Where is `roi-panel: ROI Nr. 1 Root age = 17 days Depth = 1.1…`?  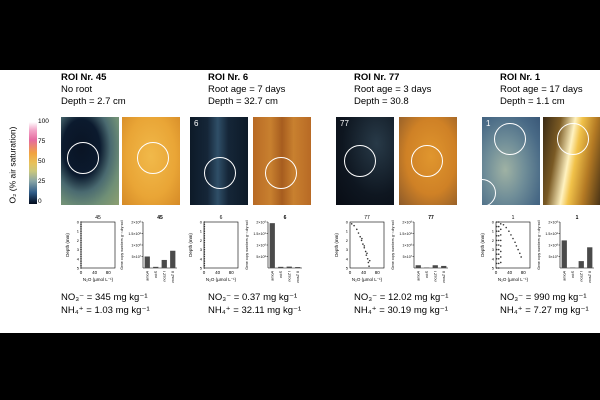
roi-panel: ROI Nr. 1 Root age = 17 days Depth = 1.1… is located at coordinates (540, 201).